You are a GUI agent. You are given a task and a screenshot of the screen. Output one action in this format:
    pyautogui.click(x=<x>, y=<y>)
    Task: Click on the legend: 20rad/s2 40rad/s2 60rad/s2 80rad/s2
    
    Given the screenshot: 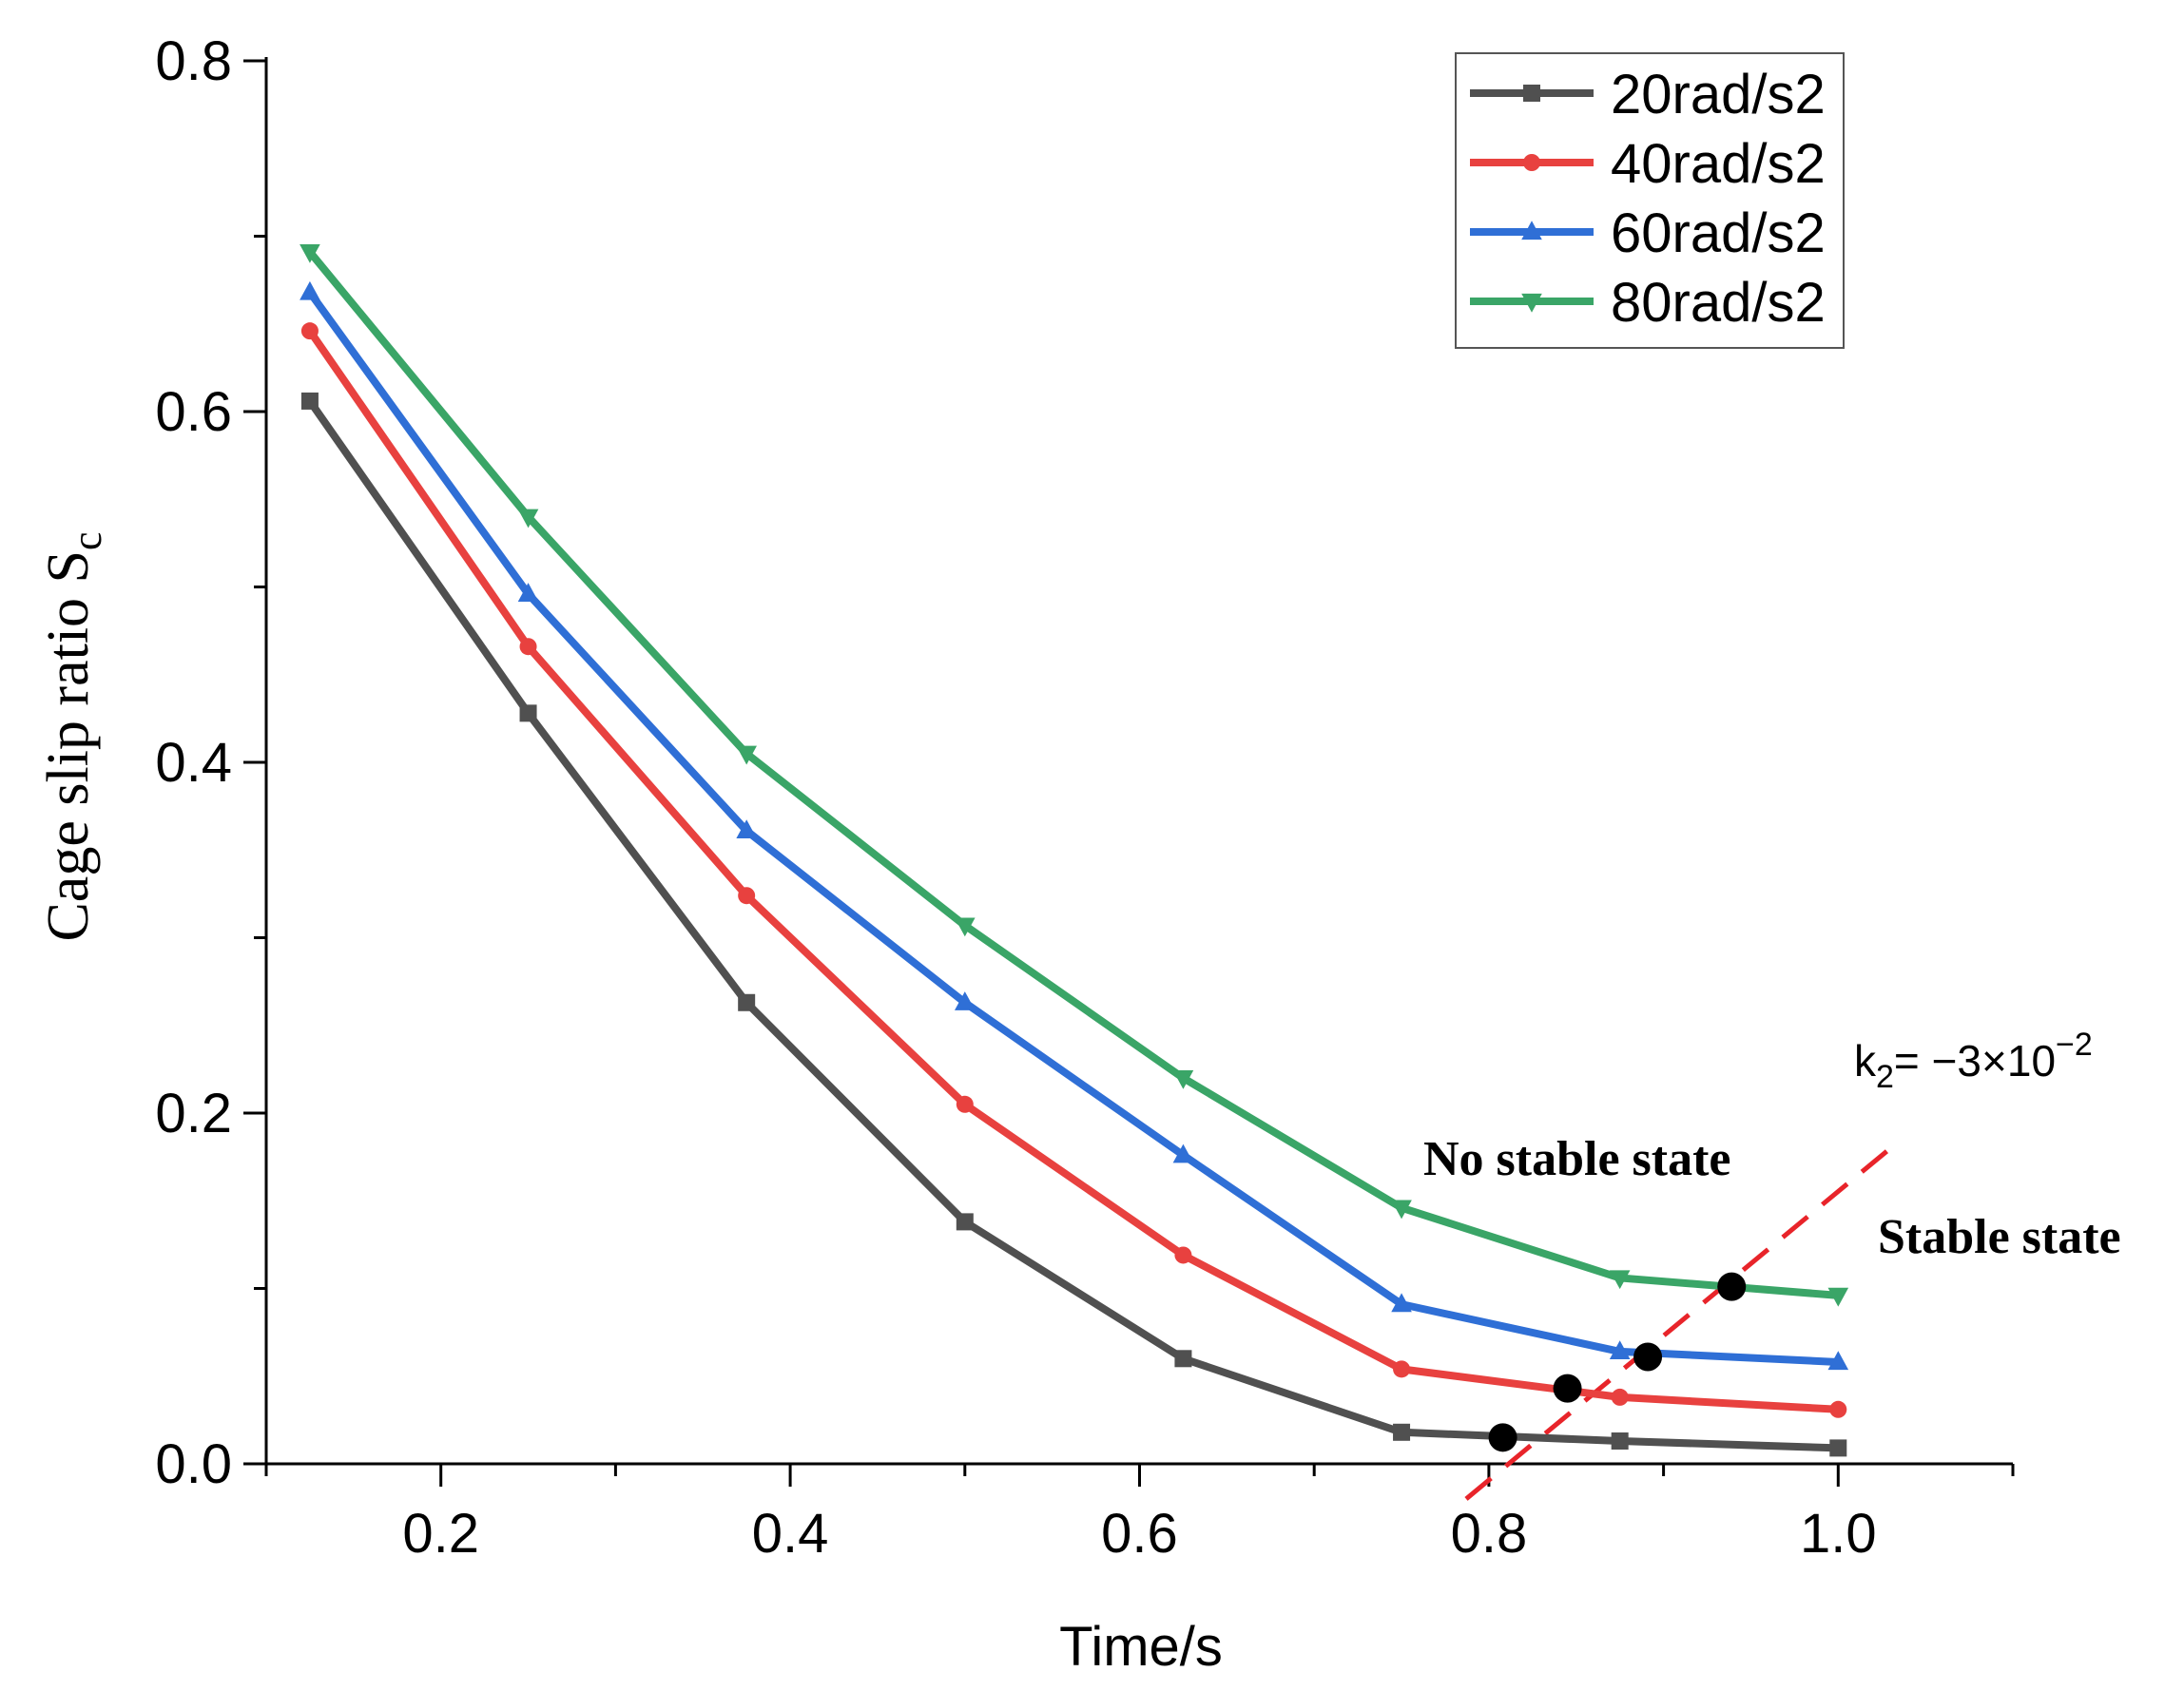 What is the action you would take?
    pyautogui.click(x=1650, y=201)
    